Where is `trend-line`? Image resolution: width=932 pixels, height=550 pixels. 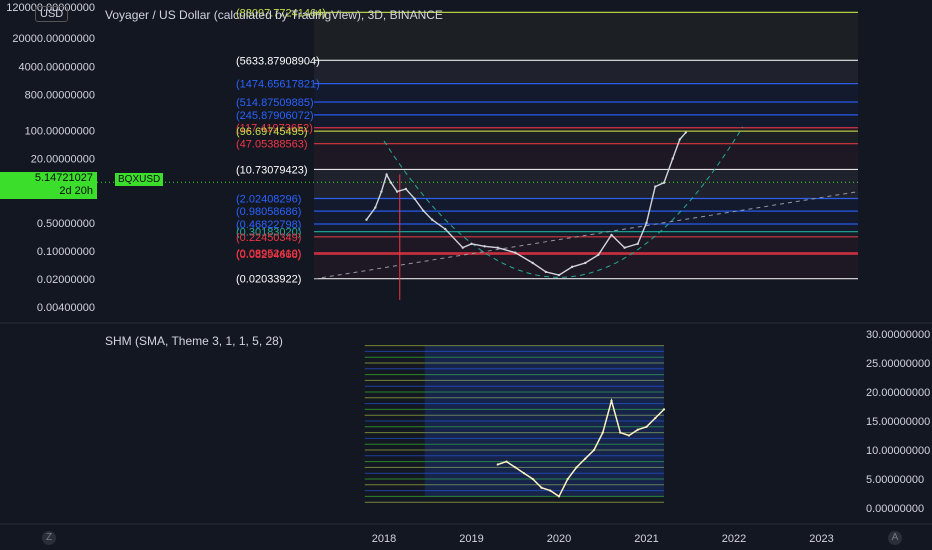
trend-line is located at coordinates (586, 235).